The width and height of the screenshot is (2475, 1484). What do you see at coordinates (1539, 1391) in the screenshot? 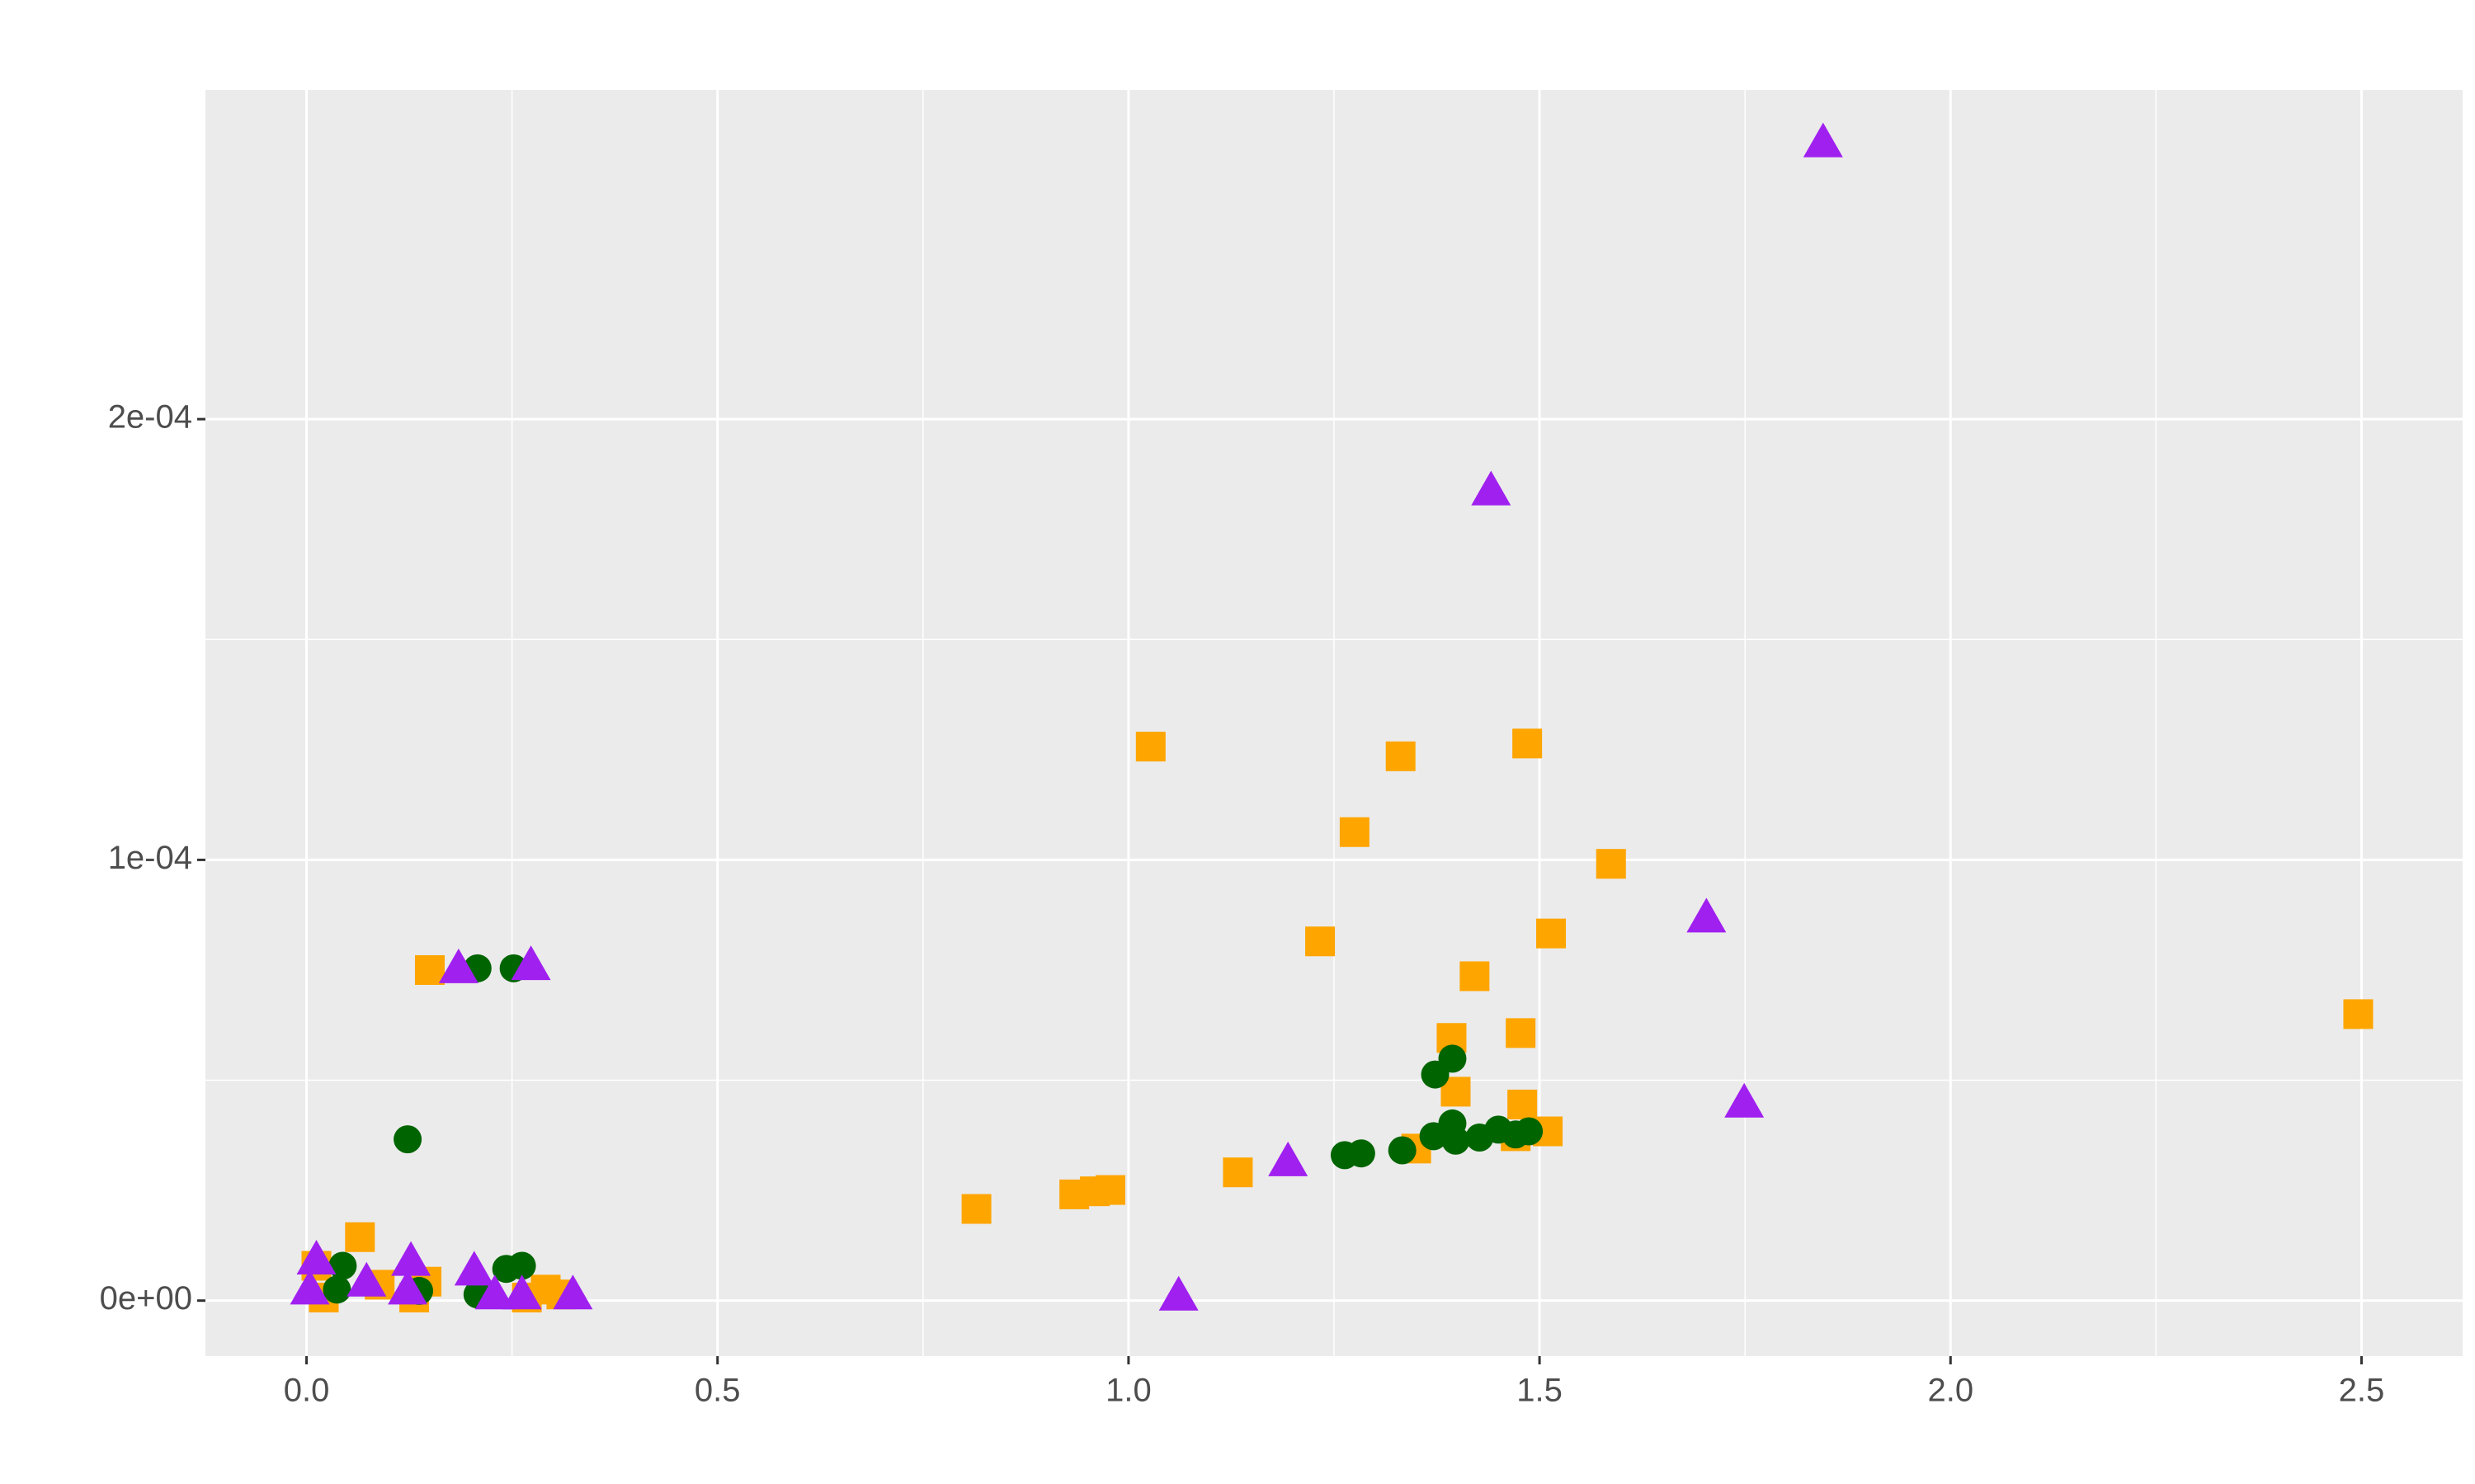
I see `x-tick-label: 1.5` at bounding box center [1539, 1391].